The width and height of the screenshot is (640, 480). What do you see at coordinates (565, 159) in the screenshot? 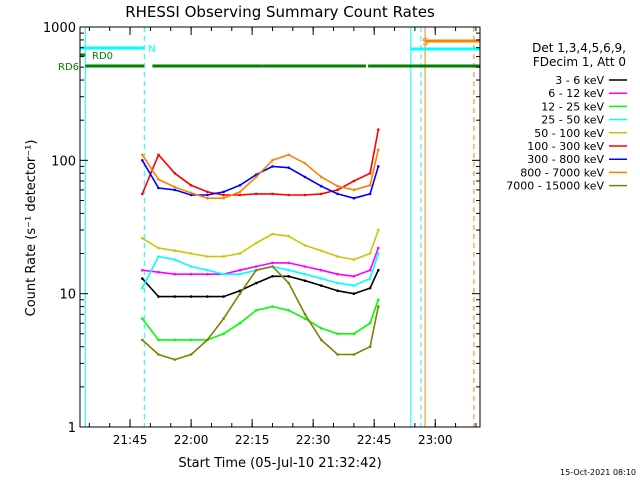
I see `legend-label-6: 300 - 800 keV` at bounding box center [565, 159].